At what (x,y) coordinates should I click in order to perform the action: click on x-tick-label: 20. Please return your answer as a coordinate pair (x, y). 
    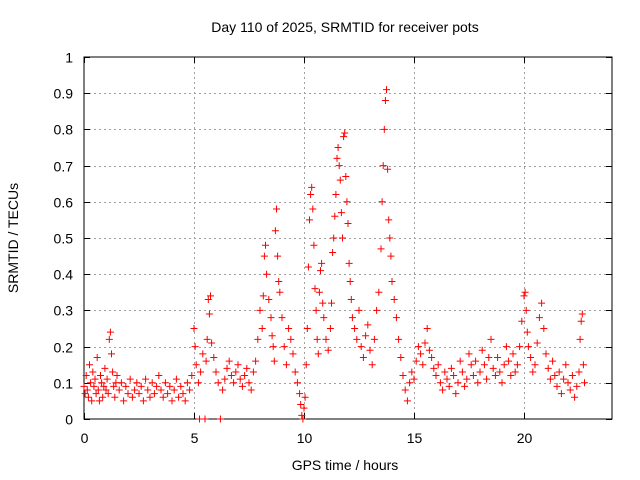
    Looking at the image, I should click on (525, 438).